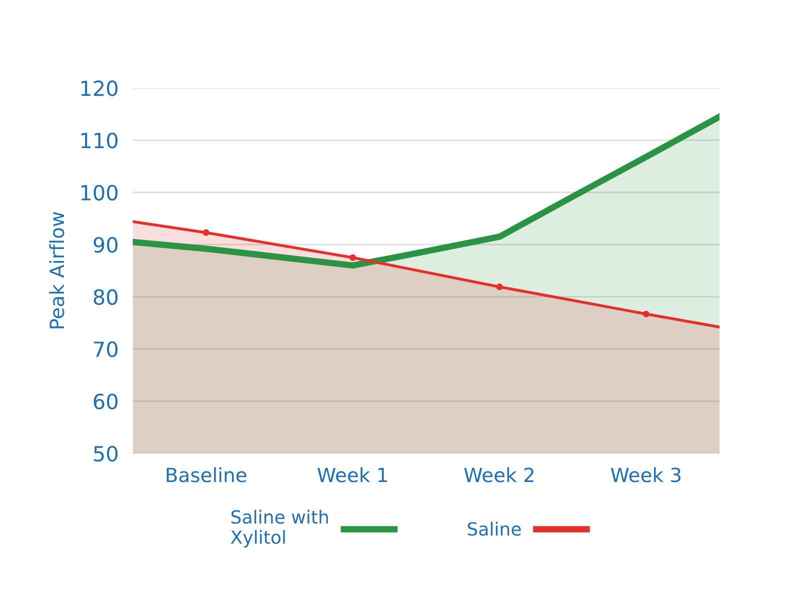  Describe the element at coordinates (279, 529) in the screenshot. I see `legend-label: Saline with Xylitol` at that location.